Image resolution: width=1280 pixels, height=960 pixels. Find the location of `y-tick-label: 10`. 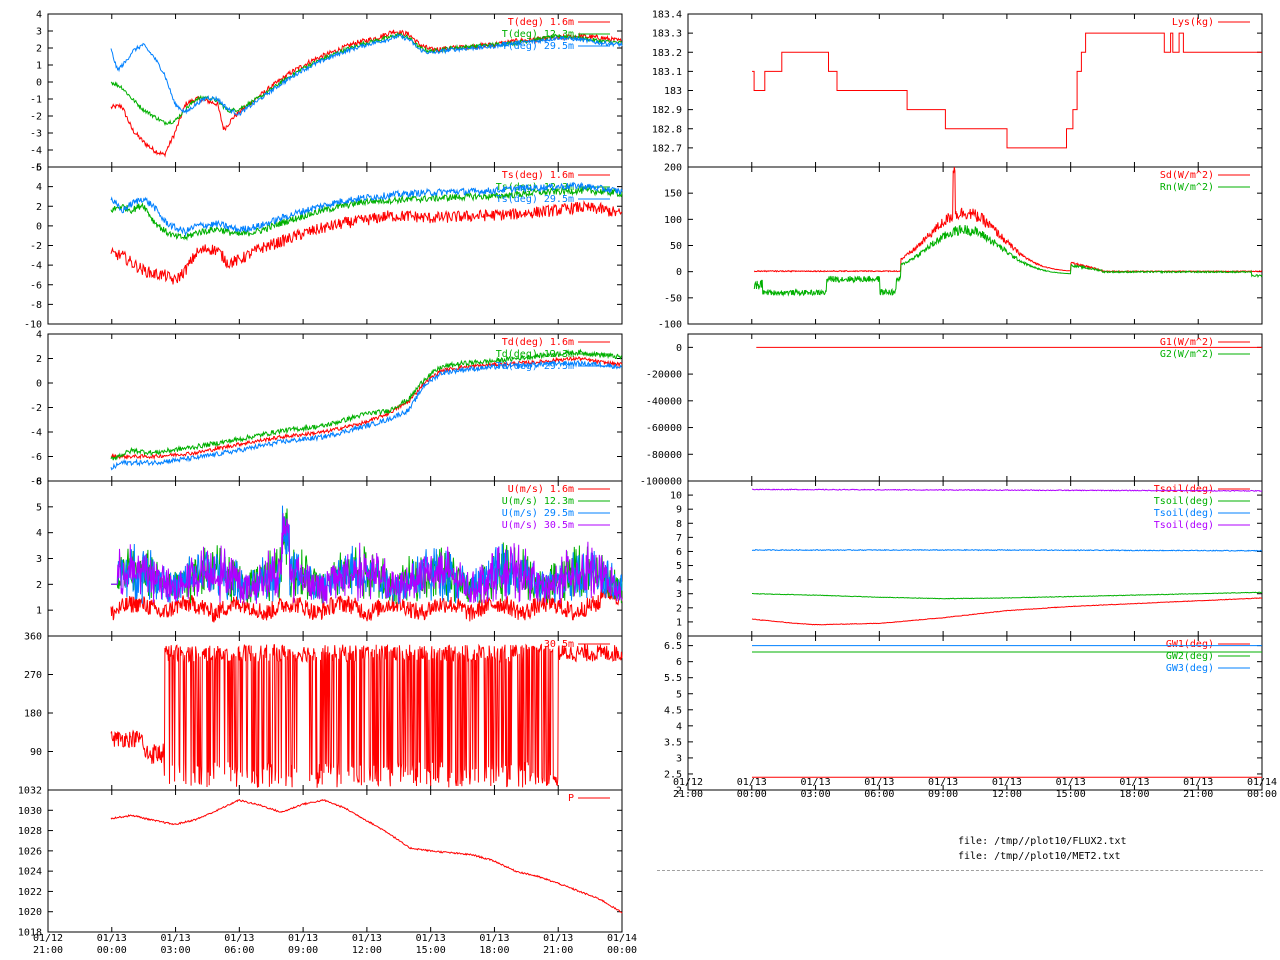

y-tick-label: 10 is located at coordinates (676, 496).